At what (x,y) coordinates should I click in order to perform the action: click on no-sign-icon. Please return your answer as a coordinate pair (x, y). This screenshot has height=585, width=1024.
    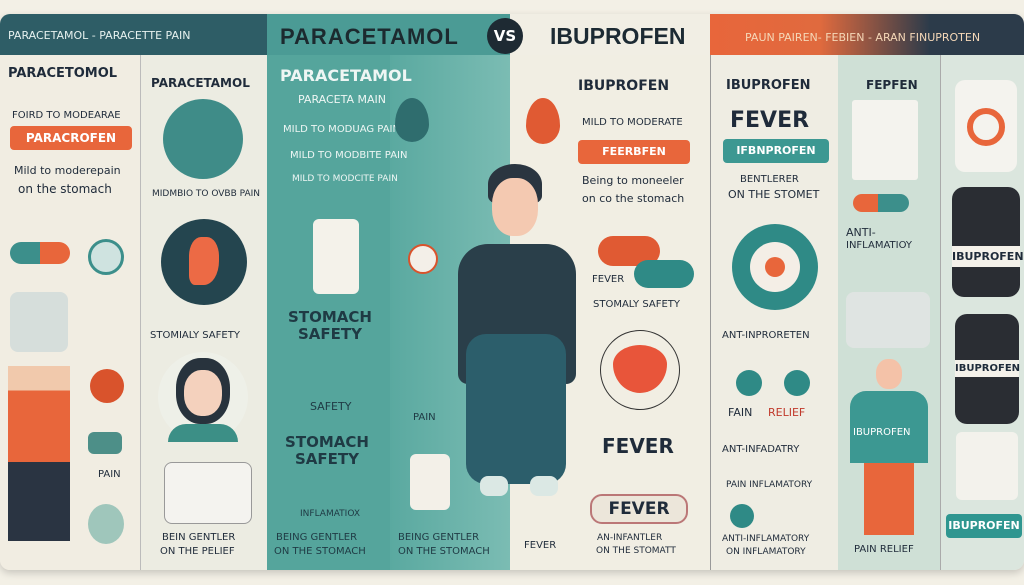
    Looking at the image, I should click on (423, 259).